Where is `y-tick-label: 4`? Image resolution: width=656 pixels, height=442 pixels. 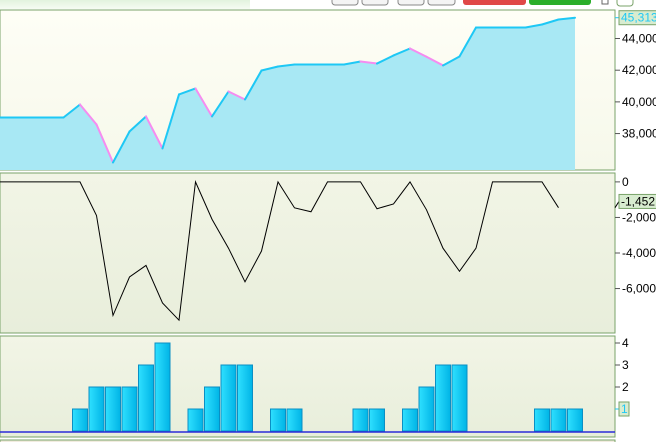
y-tick-label: 4 is located at coordinates (625, 343).